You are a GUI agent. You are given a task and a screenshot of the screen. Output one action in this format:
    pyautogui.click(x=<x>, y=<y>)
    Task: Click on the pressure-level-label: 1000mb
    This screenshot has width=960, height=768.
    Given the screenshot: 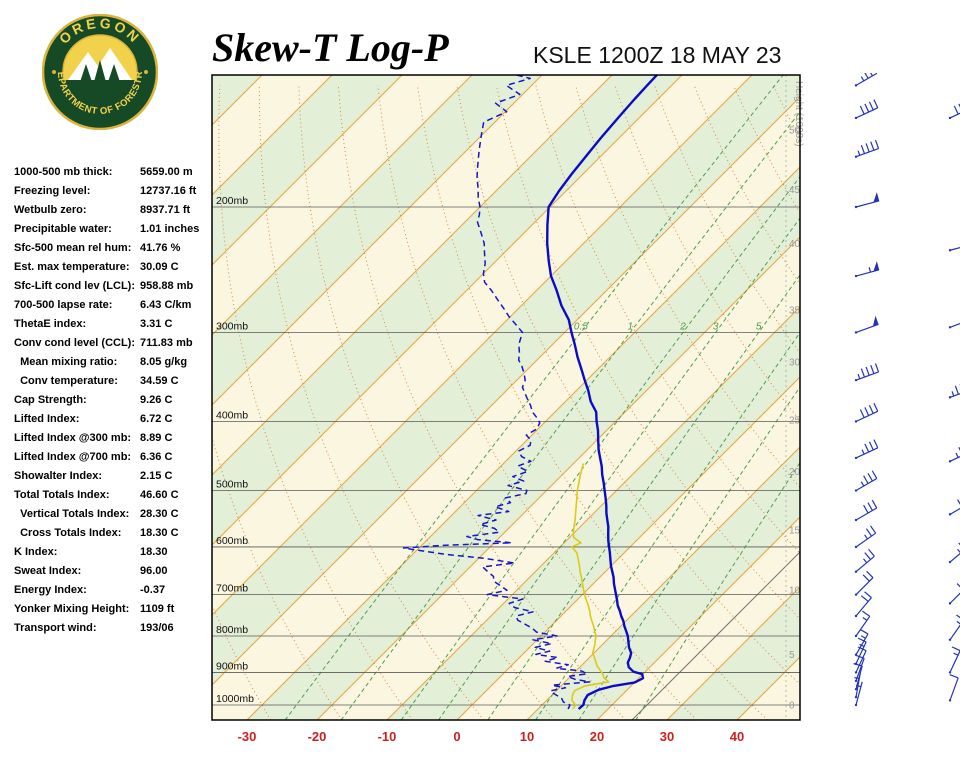 What is the action you would take?
    pyautogui.click(x=235, y=699)
    